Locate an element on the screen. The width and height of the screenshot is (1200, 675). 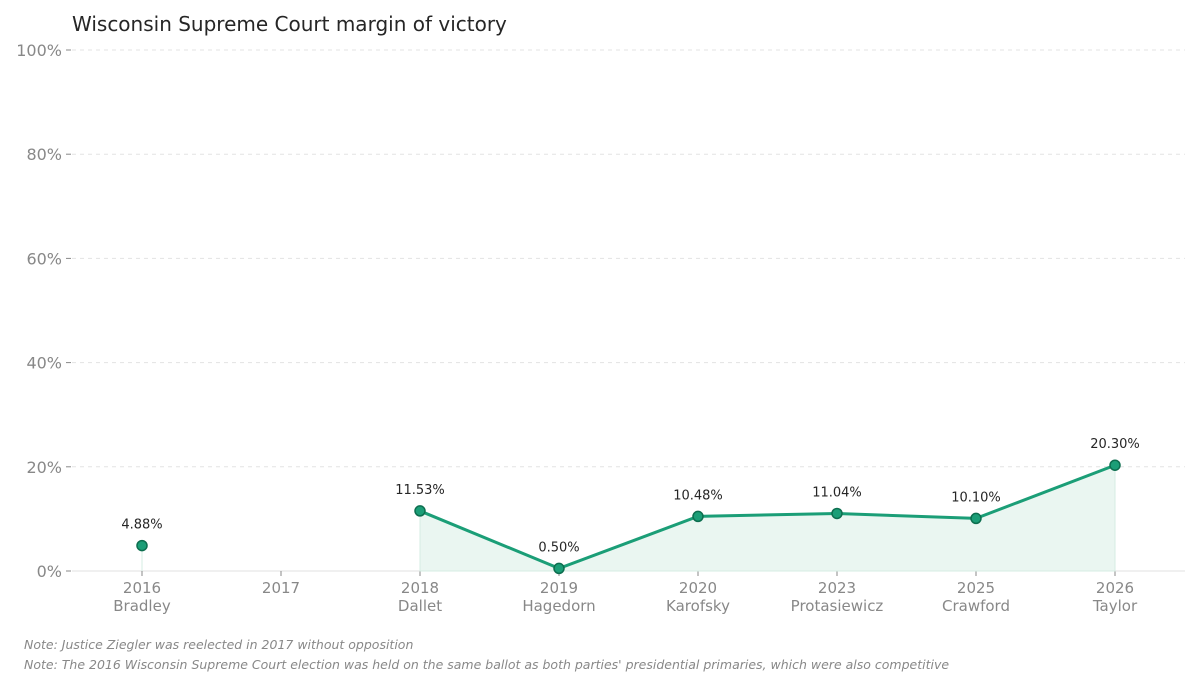
x-tick-name: Hagedorn is located at coordinates (558, 606).